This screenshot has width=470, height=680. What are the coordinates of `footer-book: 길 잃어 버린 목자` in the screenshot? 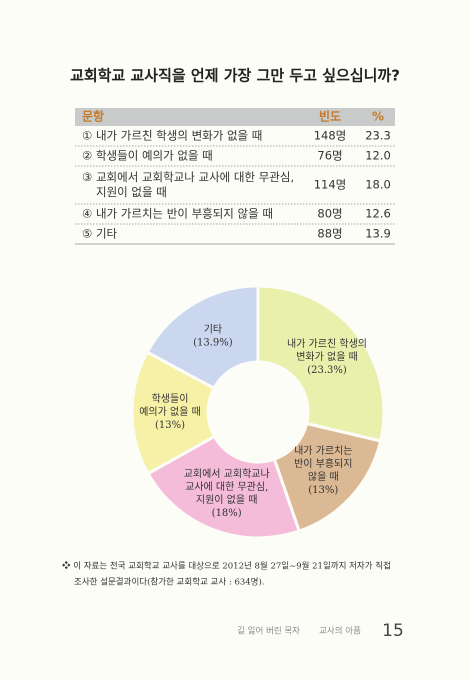 It's located at (268, 631).